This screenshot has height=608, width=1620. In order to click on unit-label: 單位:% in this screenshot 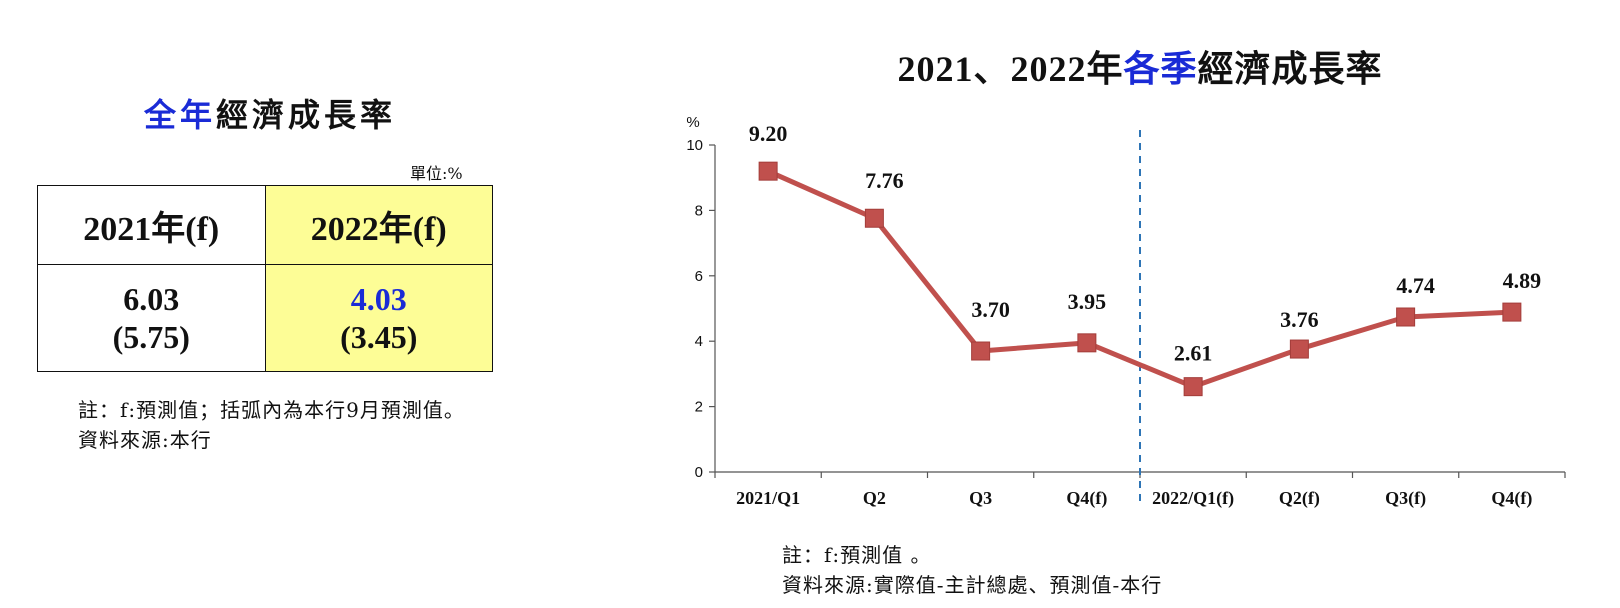, I will do `click(436, 173)`.